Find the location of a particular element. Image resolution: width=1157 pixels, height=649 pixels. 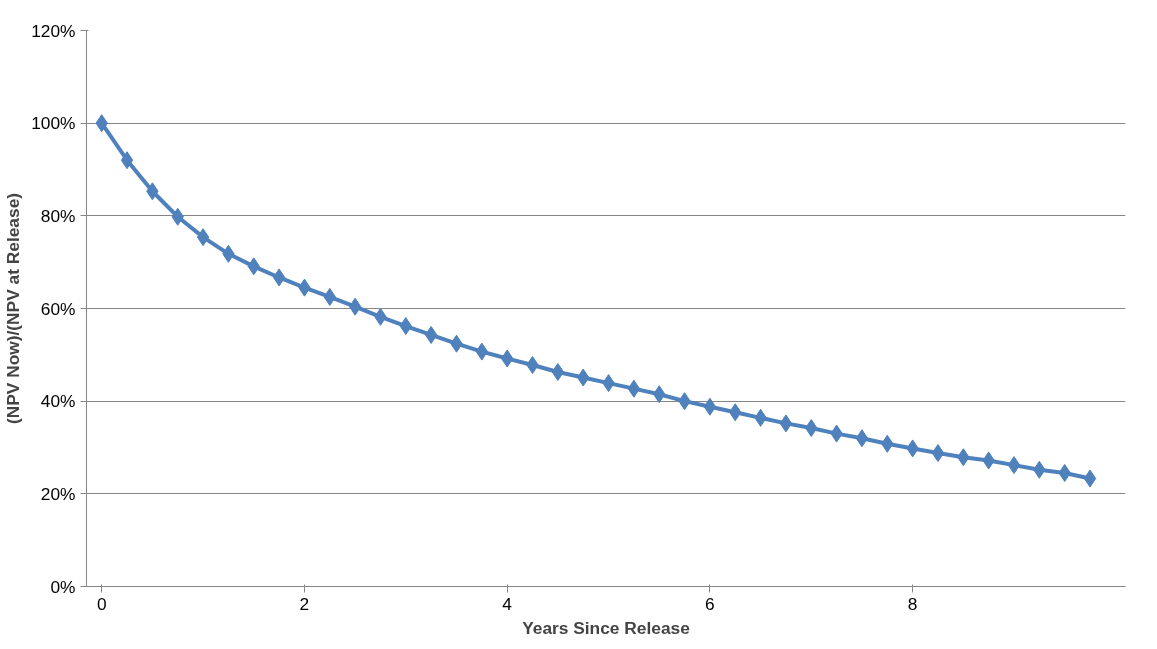

x-axis-title: Years Since Release is located at coordinates (606, 627).